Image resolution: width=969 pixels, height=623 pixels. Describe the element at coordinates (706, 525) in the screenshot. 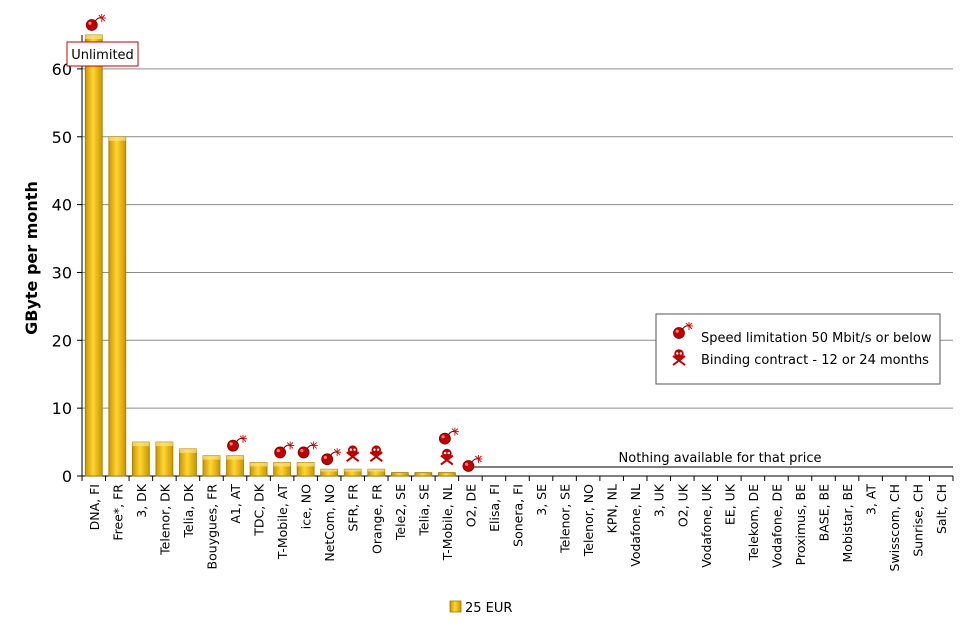

I see `x-tick-label: Vodafone, UK` at that location.